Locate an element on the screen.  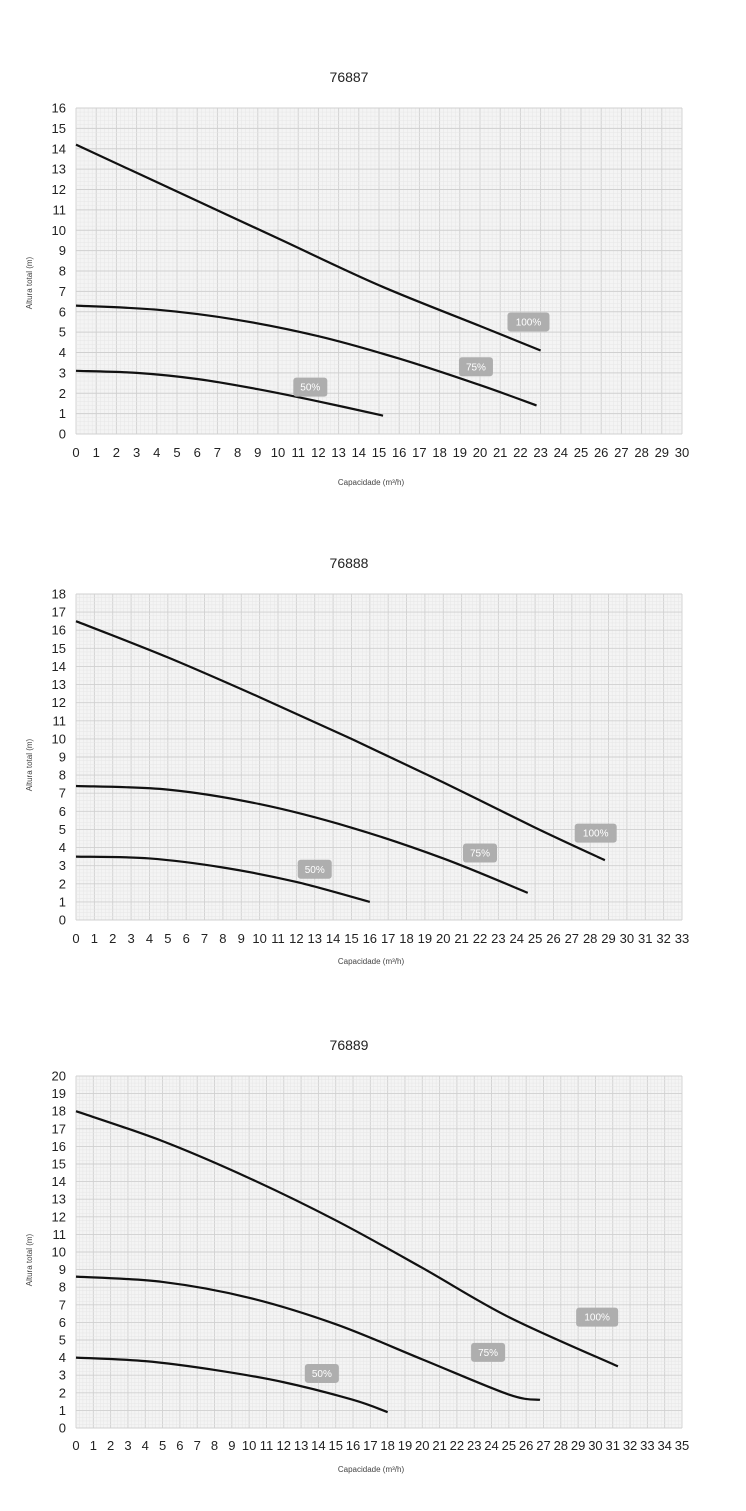
y-tick-label: 10 is located at coordinates (59, 1252).